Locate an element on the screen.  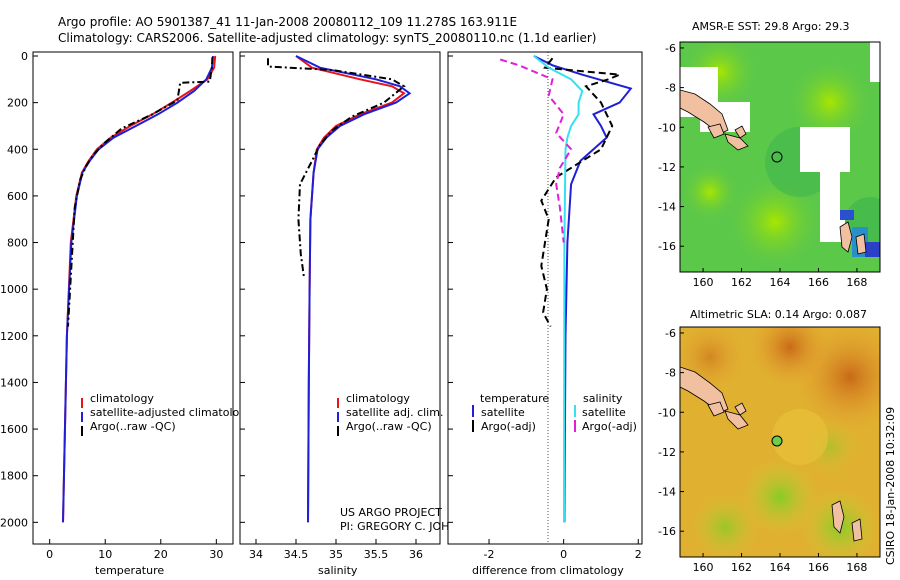
legend-heading-temperature: temperature is located at coordinates (514, 398).